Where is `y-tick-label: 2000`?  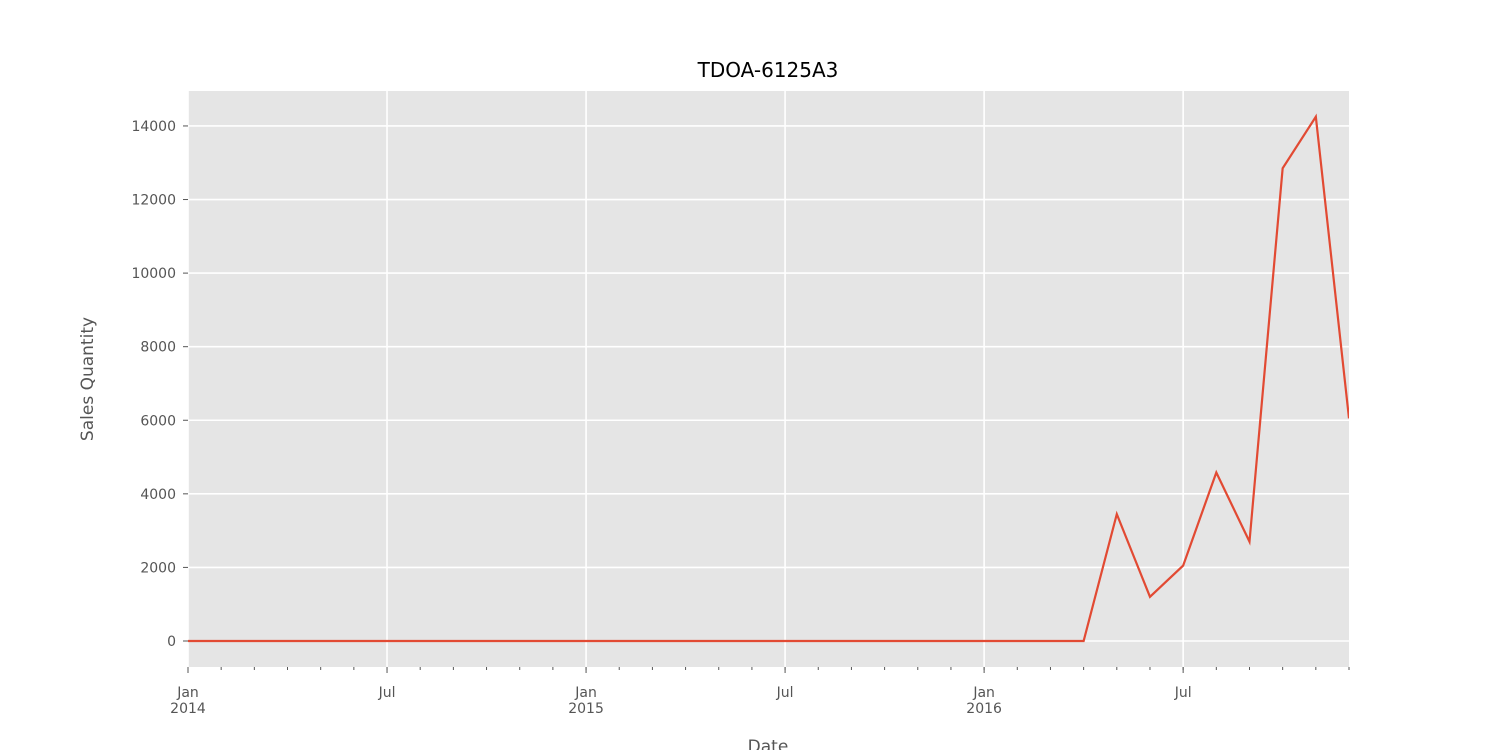
y-tick-label: 2000 is located at coordinates (158, 568).